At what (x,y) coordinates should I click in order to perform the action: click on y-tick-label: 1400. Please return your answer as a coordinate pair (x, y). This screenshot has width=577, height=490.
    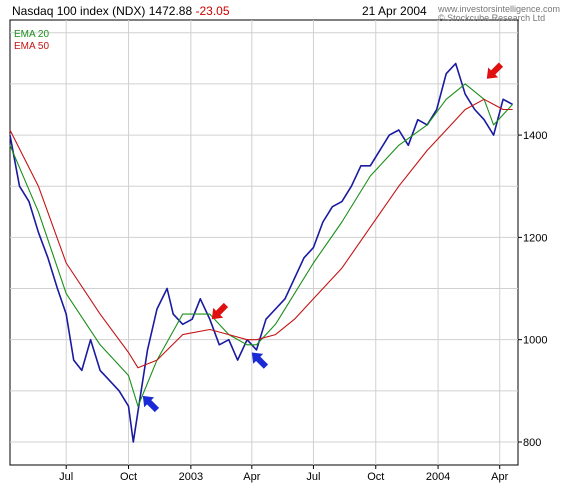
    Looking at the image, I should click on (535, 136).